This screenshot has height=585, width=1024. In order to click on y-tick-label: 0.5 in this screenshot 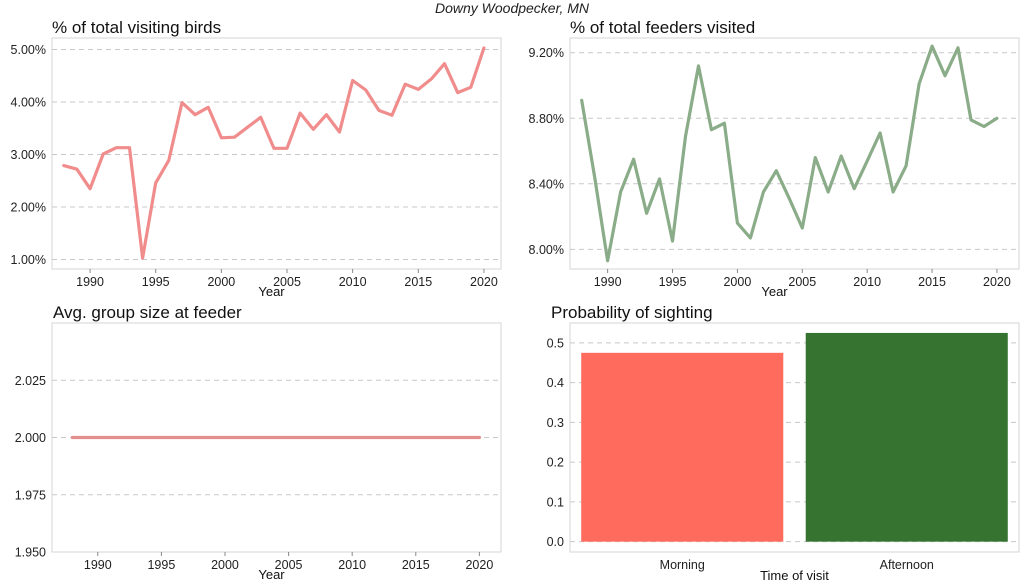, I will do `click(555, 343)`.